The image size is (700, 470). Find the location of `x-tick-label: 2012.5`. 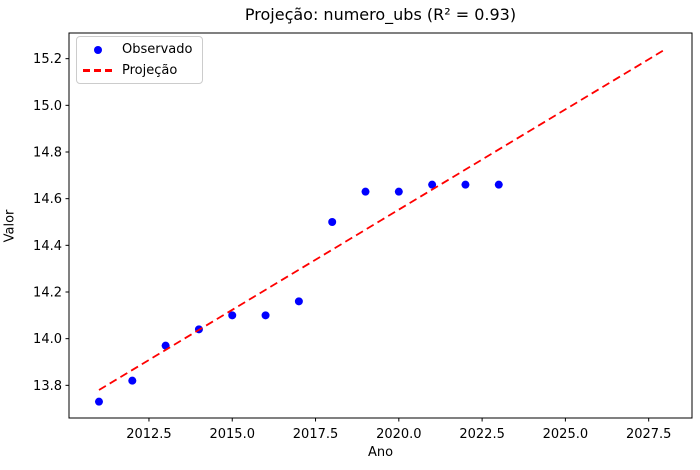

x-tick-label: 2012.5 is located at coordinates (149, 434).